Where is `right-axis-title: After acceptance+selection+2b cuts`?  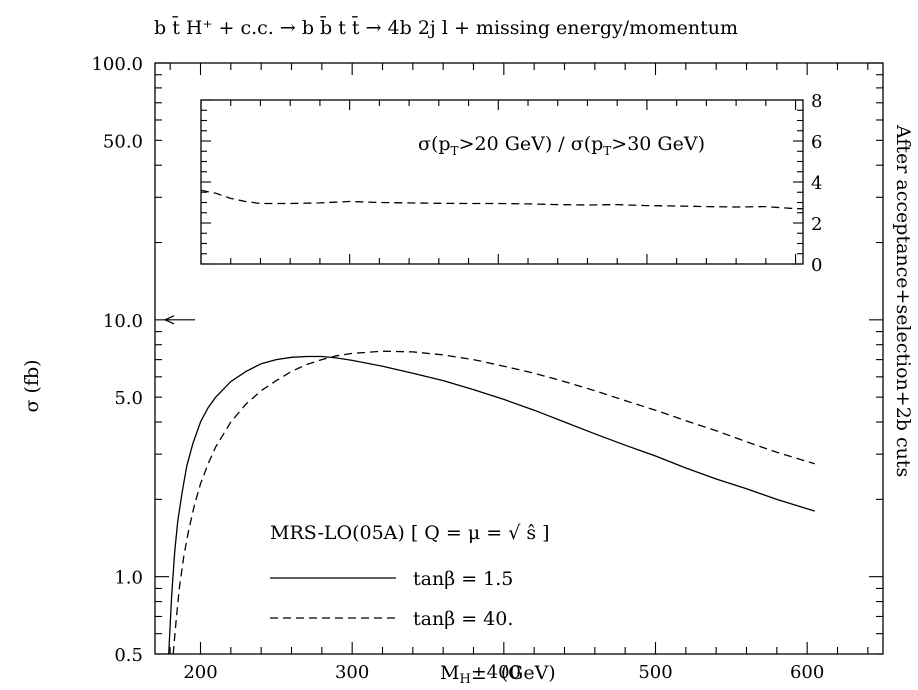
right-axis-title: After acceptance+selection+2b cuts is located at coordinates (903, 300).